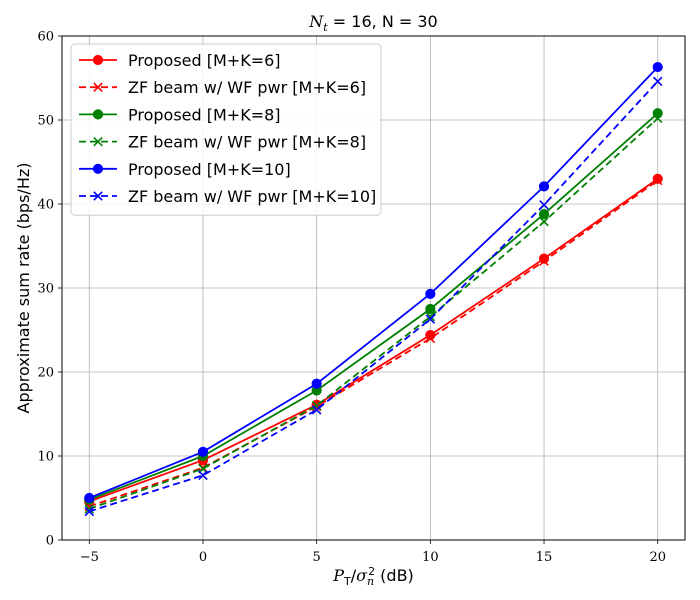 This screenshot has height=600, width=700. Describe the element at coordinates (373, 576) in the screenshot. I see `x-axis-title: PT/σn2 (dB)` at that location.